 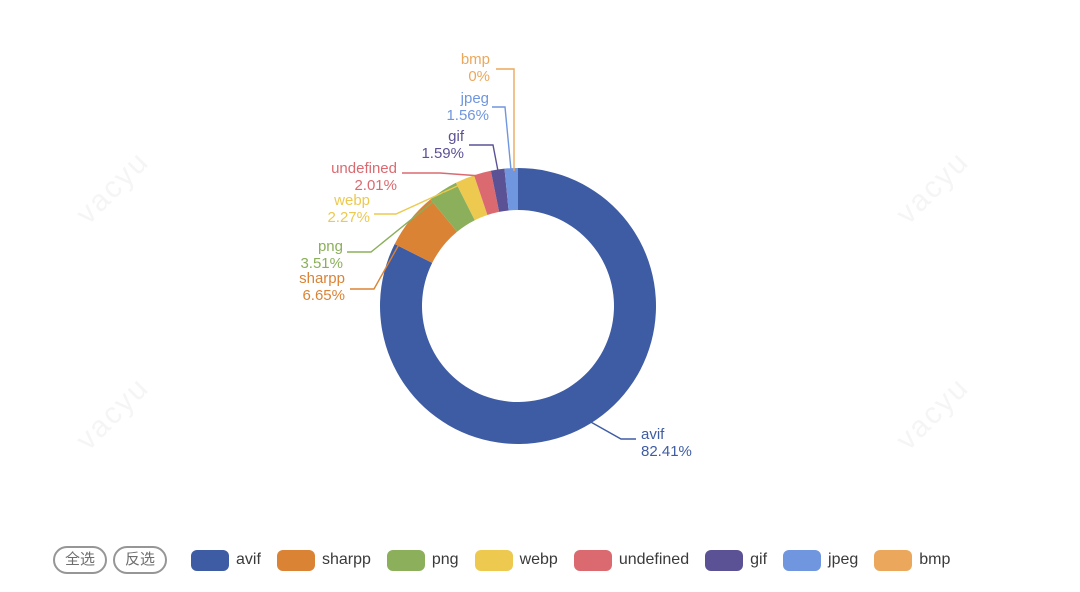 I want to click on pie-label-value: 6.65%, so click(x=323, y=295).